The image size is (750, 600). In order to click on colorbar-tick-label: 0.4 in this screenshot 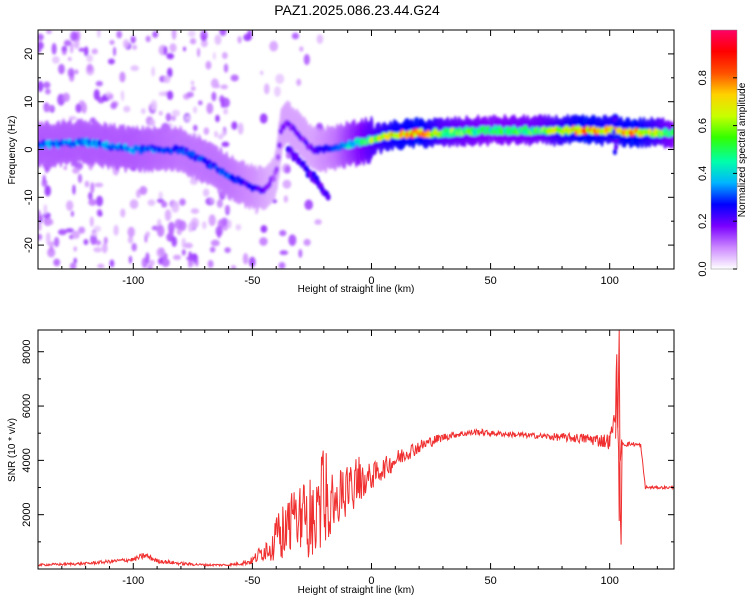, I will do `click(703, 173)`.